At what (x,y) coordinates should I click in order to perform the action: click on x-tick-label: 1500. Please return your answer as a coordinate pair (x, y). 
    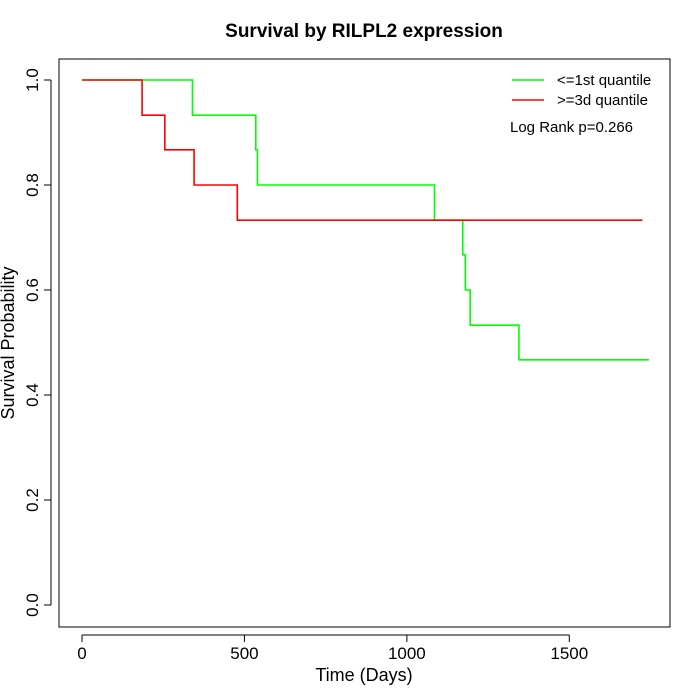
    Looking at the image, I should click on (569, 653).